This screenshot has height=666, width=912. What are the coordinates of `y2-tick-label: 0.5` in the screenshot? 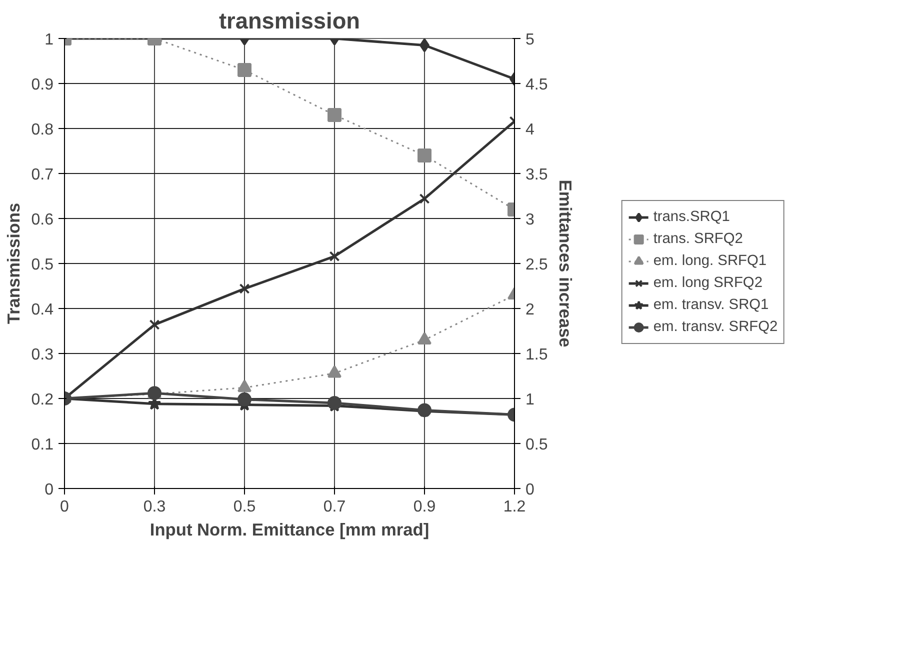 It's located at (537, 445).